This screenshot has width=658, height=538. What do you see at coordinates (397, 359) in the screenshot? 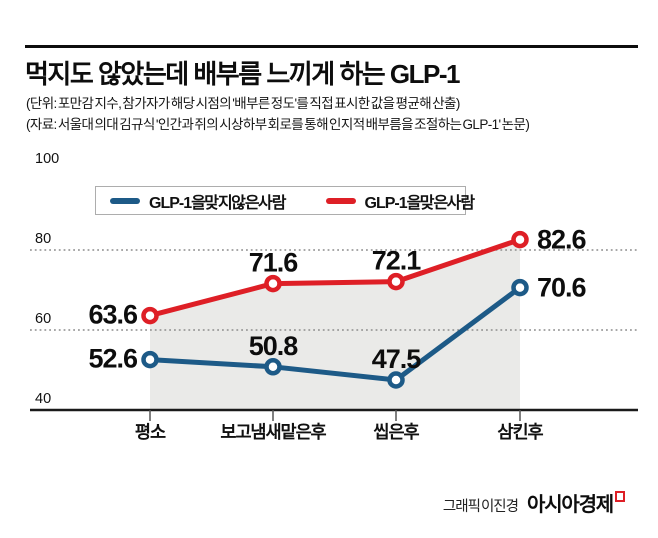
I see `data-label-no-glp1-2: 47.5` at bounding box center [397, 359].